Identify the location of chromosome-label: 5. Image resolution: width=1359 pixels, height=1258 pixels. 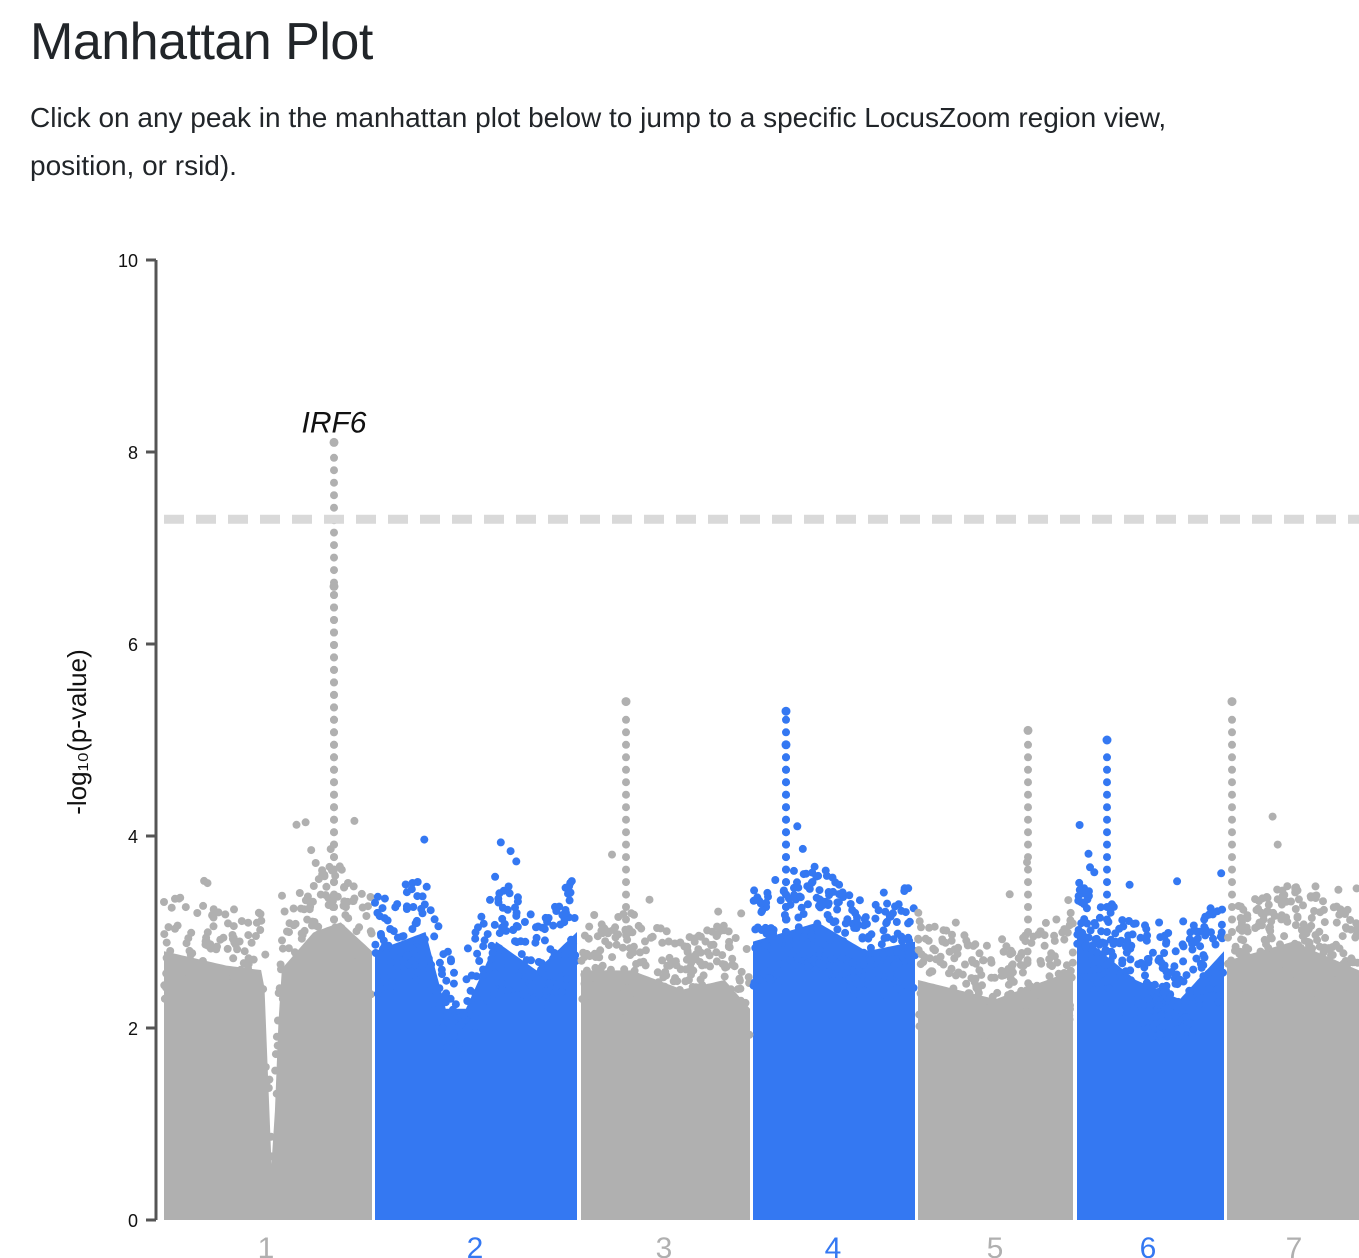
(995, 1245).